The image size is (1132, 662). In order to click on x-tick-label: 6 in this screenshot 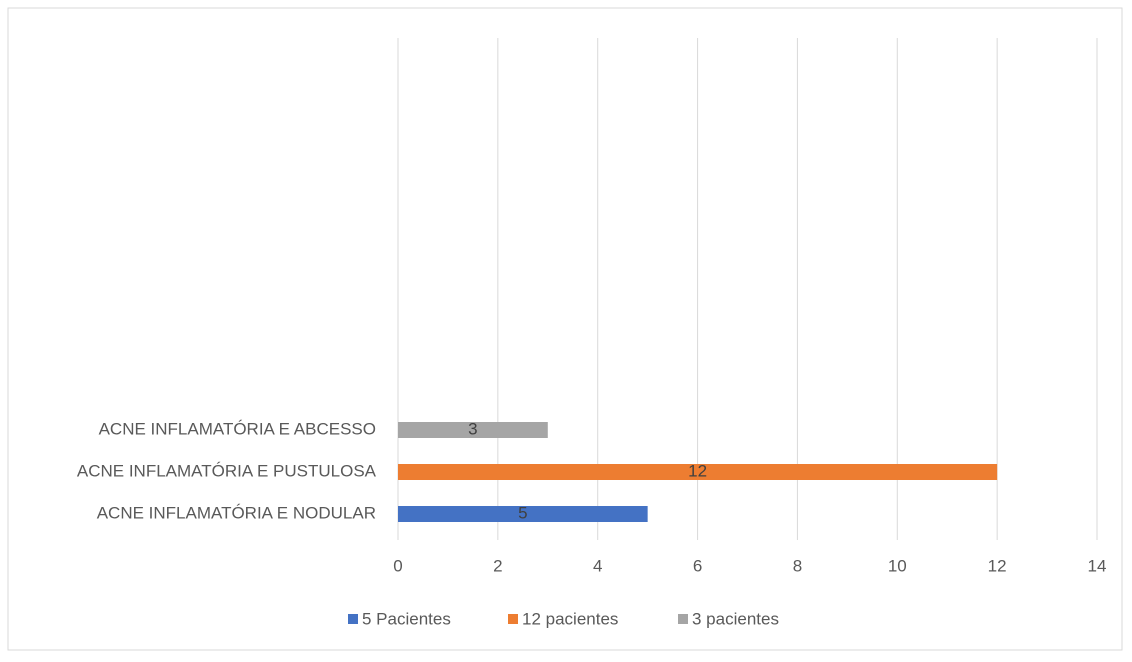, I will do `click(697, 565)`.